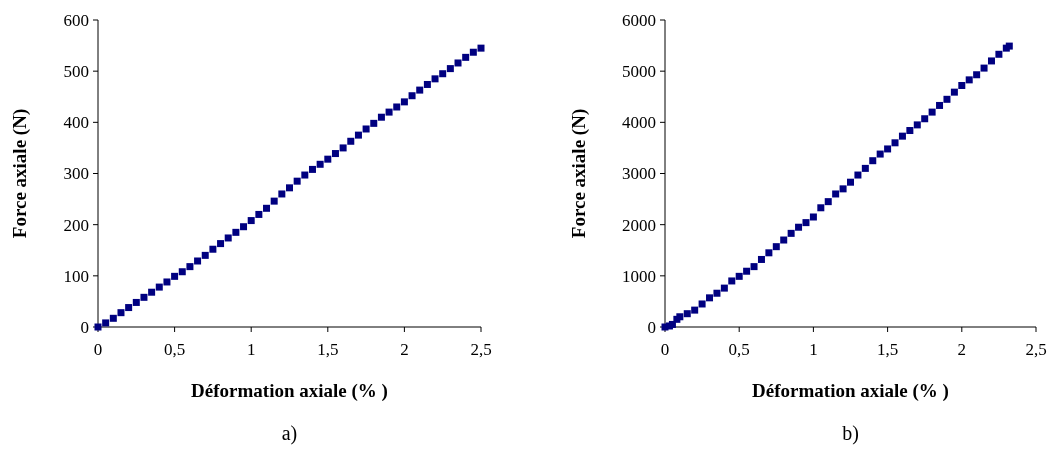 The height and width of the screenshot is (468, 1053). Describe the element at coordinates (850, 433) in the screenshot. I see `text: b)` at that location.